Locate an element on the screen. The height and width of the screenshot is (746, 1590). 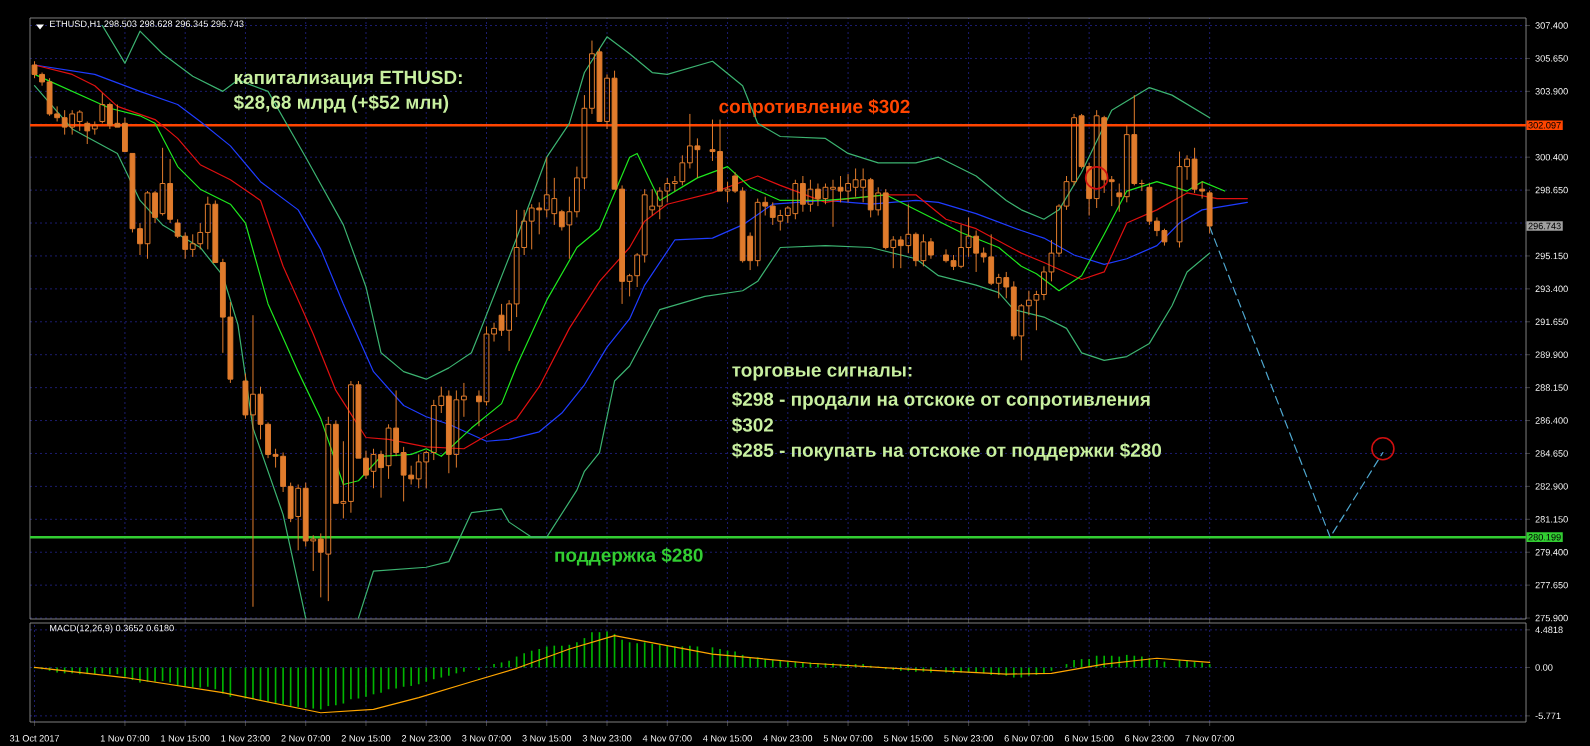
y-tick-label: -5.771 is located at coordinates (1548, 716).